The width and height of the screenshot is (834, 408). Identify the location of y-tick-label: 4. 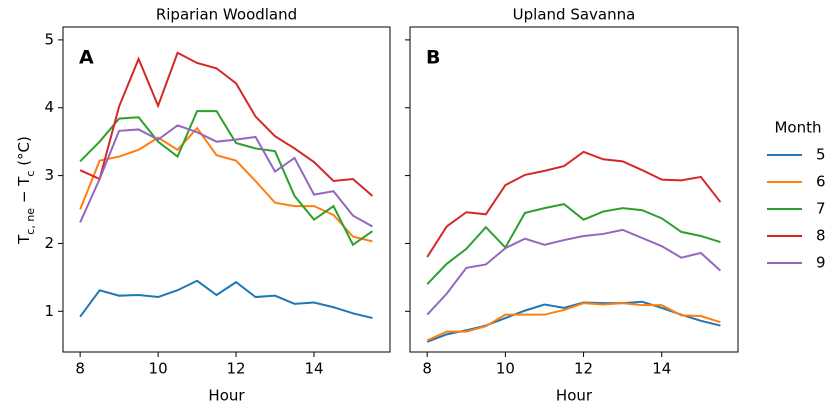
(49, 107).